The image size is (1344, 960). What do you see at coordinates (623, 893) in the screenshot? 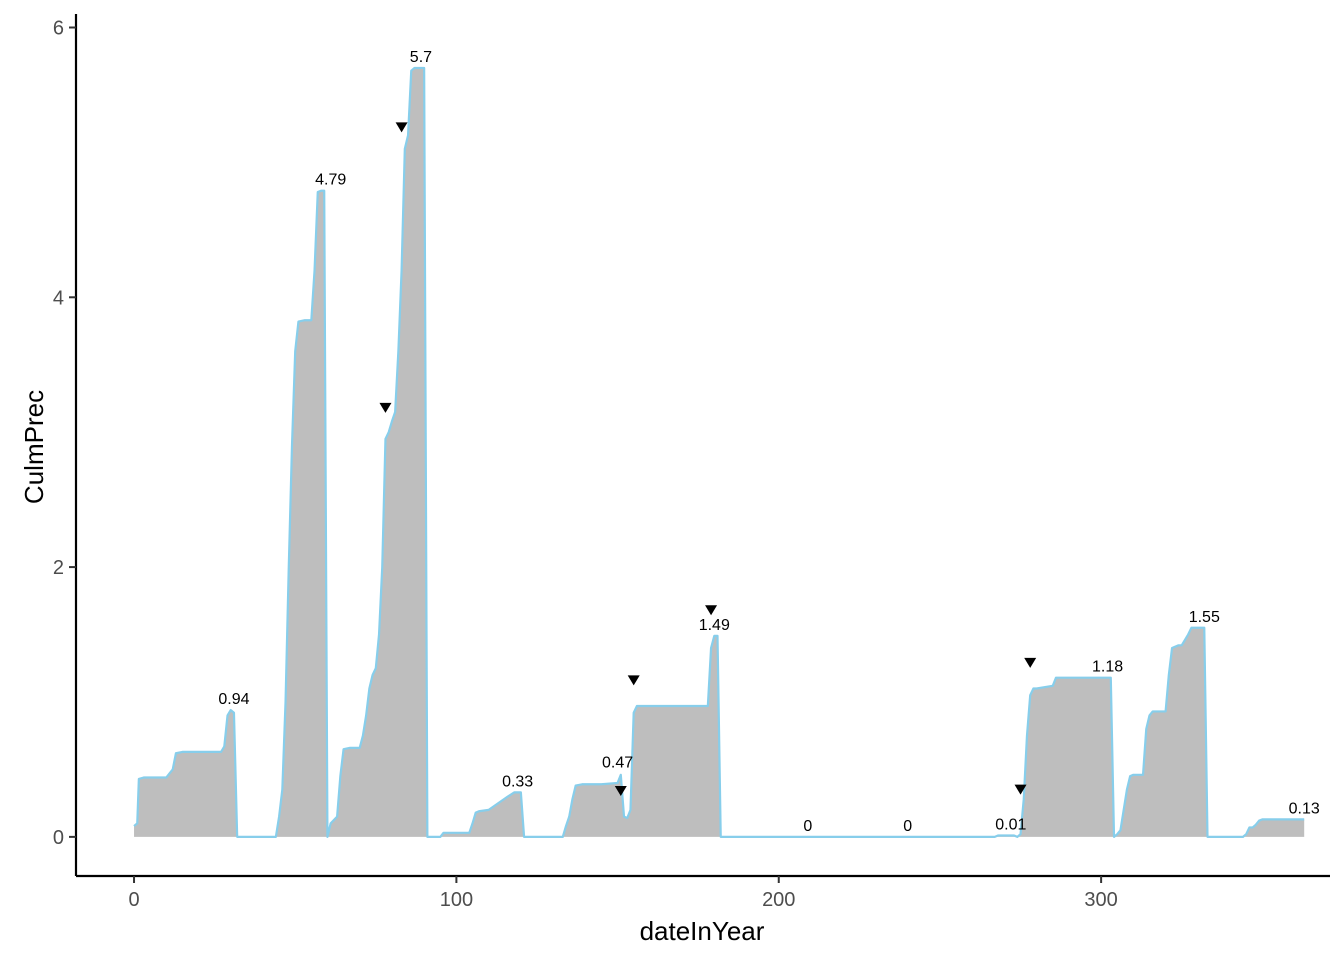
I see `x-ticks: 0 100 200 300` at bounding box center [623, 893].